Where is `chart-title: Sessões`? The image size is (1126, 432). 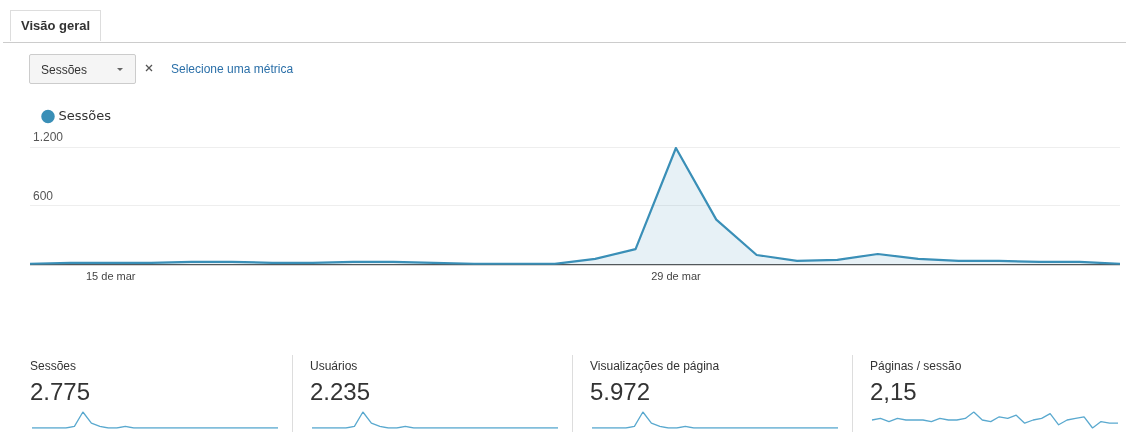
chart-title: Sessões is located at coordinates (53, 366).